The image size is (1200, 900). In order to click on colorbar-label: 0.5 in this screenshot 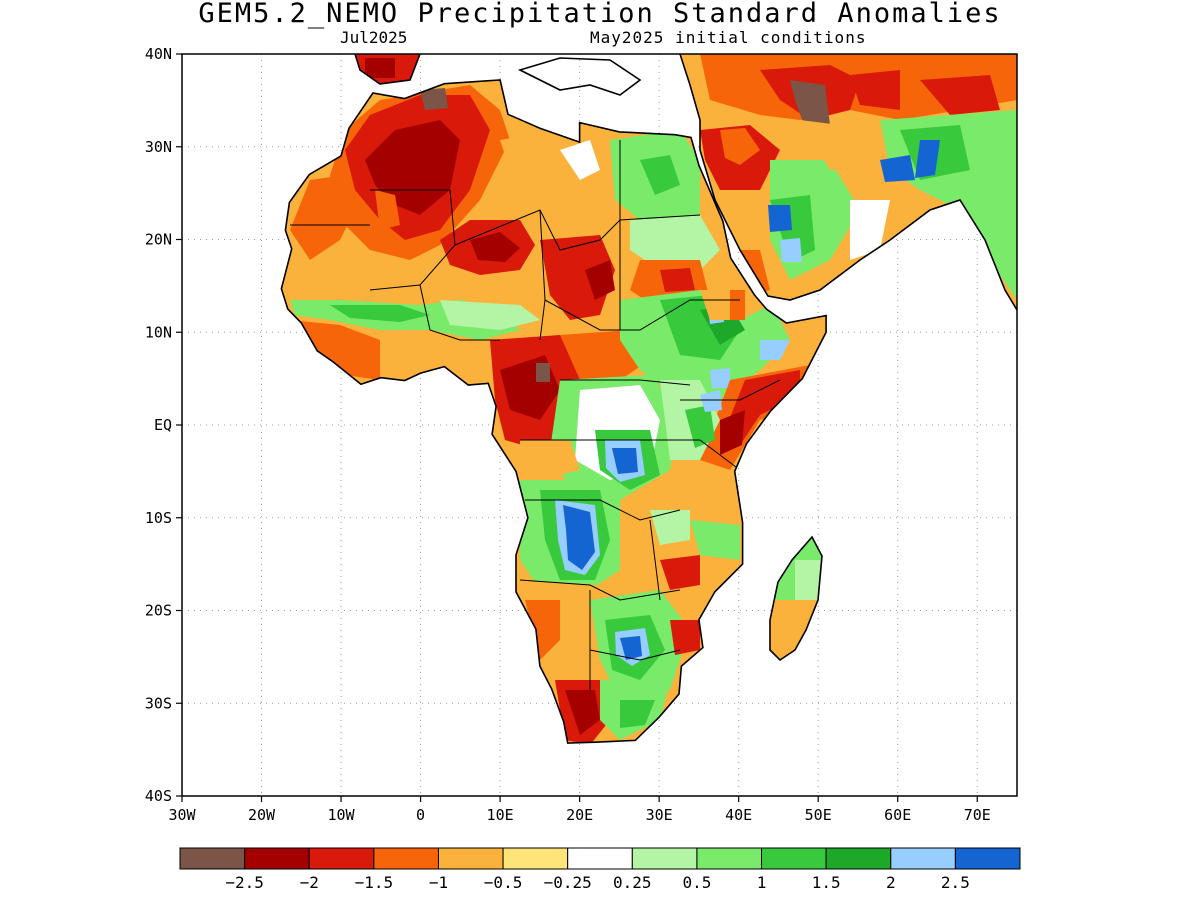, I will do `click(696, 882)`.